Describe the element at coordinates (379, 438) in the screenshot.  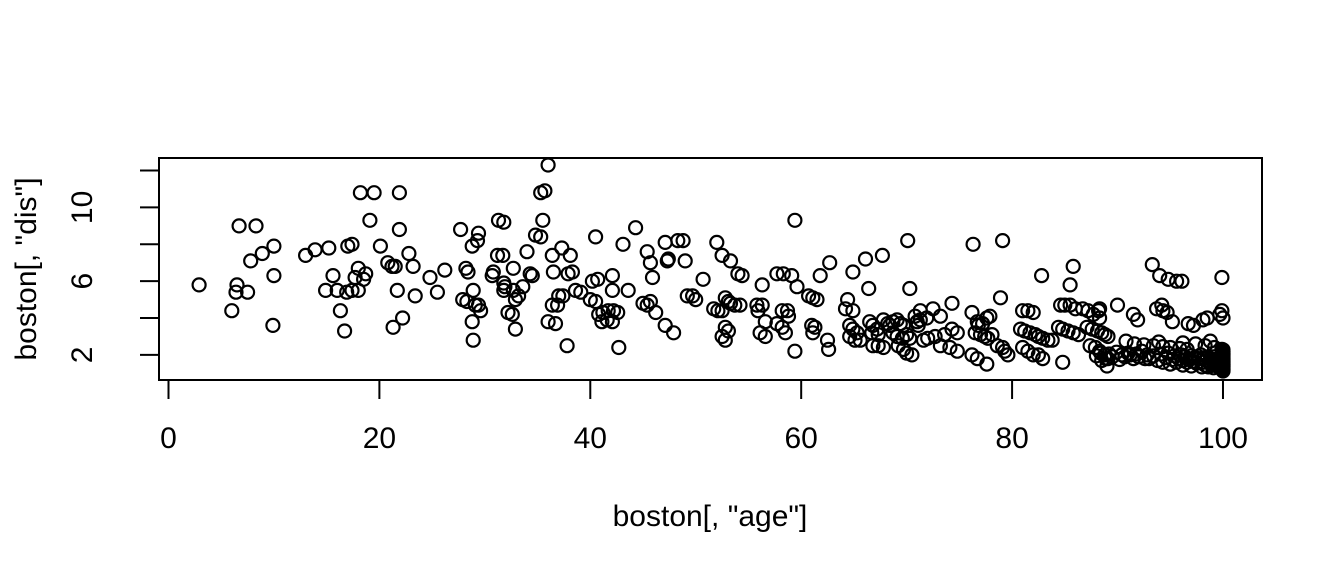
I see `x-tick-label: 20` at that location.